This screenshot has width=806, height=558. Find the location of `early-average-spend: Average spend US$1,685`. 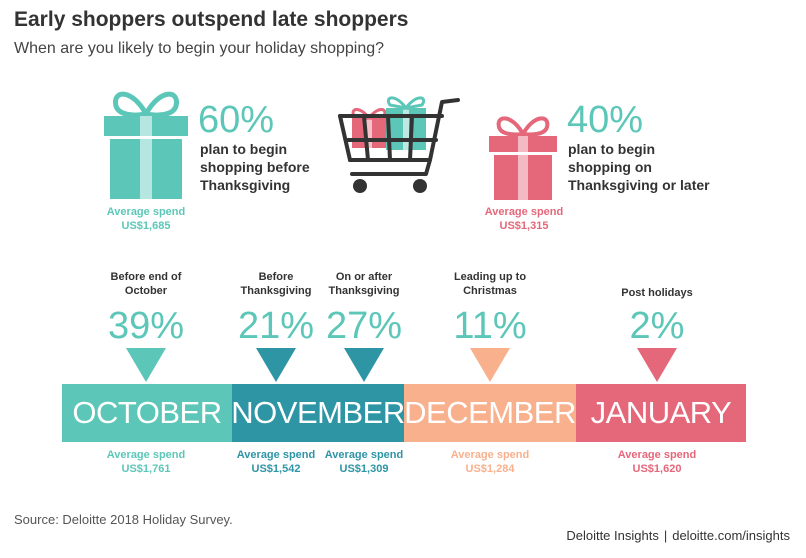

early-average-spend: Average spend US$1,685 is located at coordinates (146, 219).